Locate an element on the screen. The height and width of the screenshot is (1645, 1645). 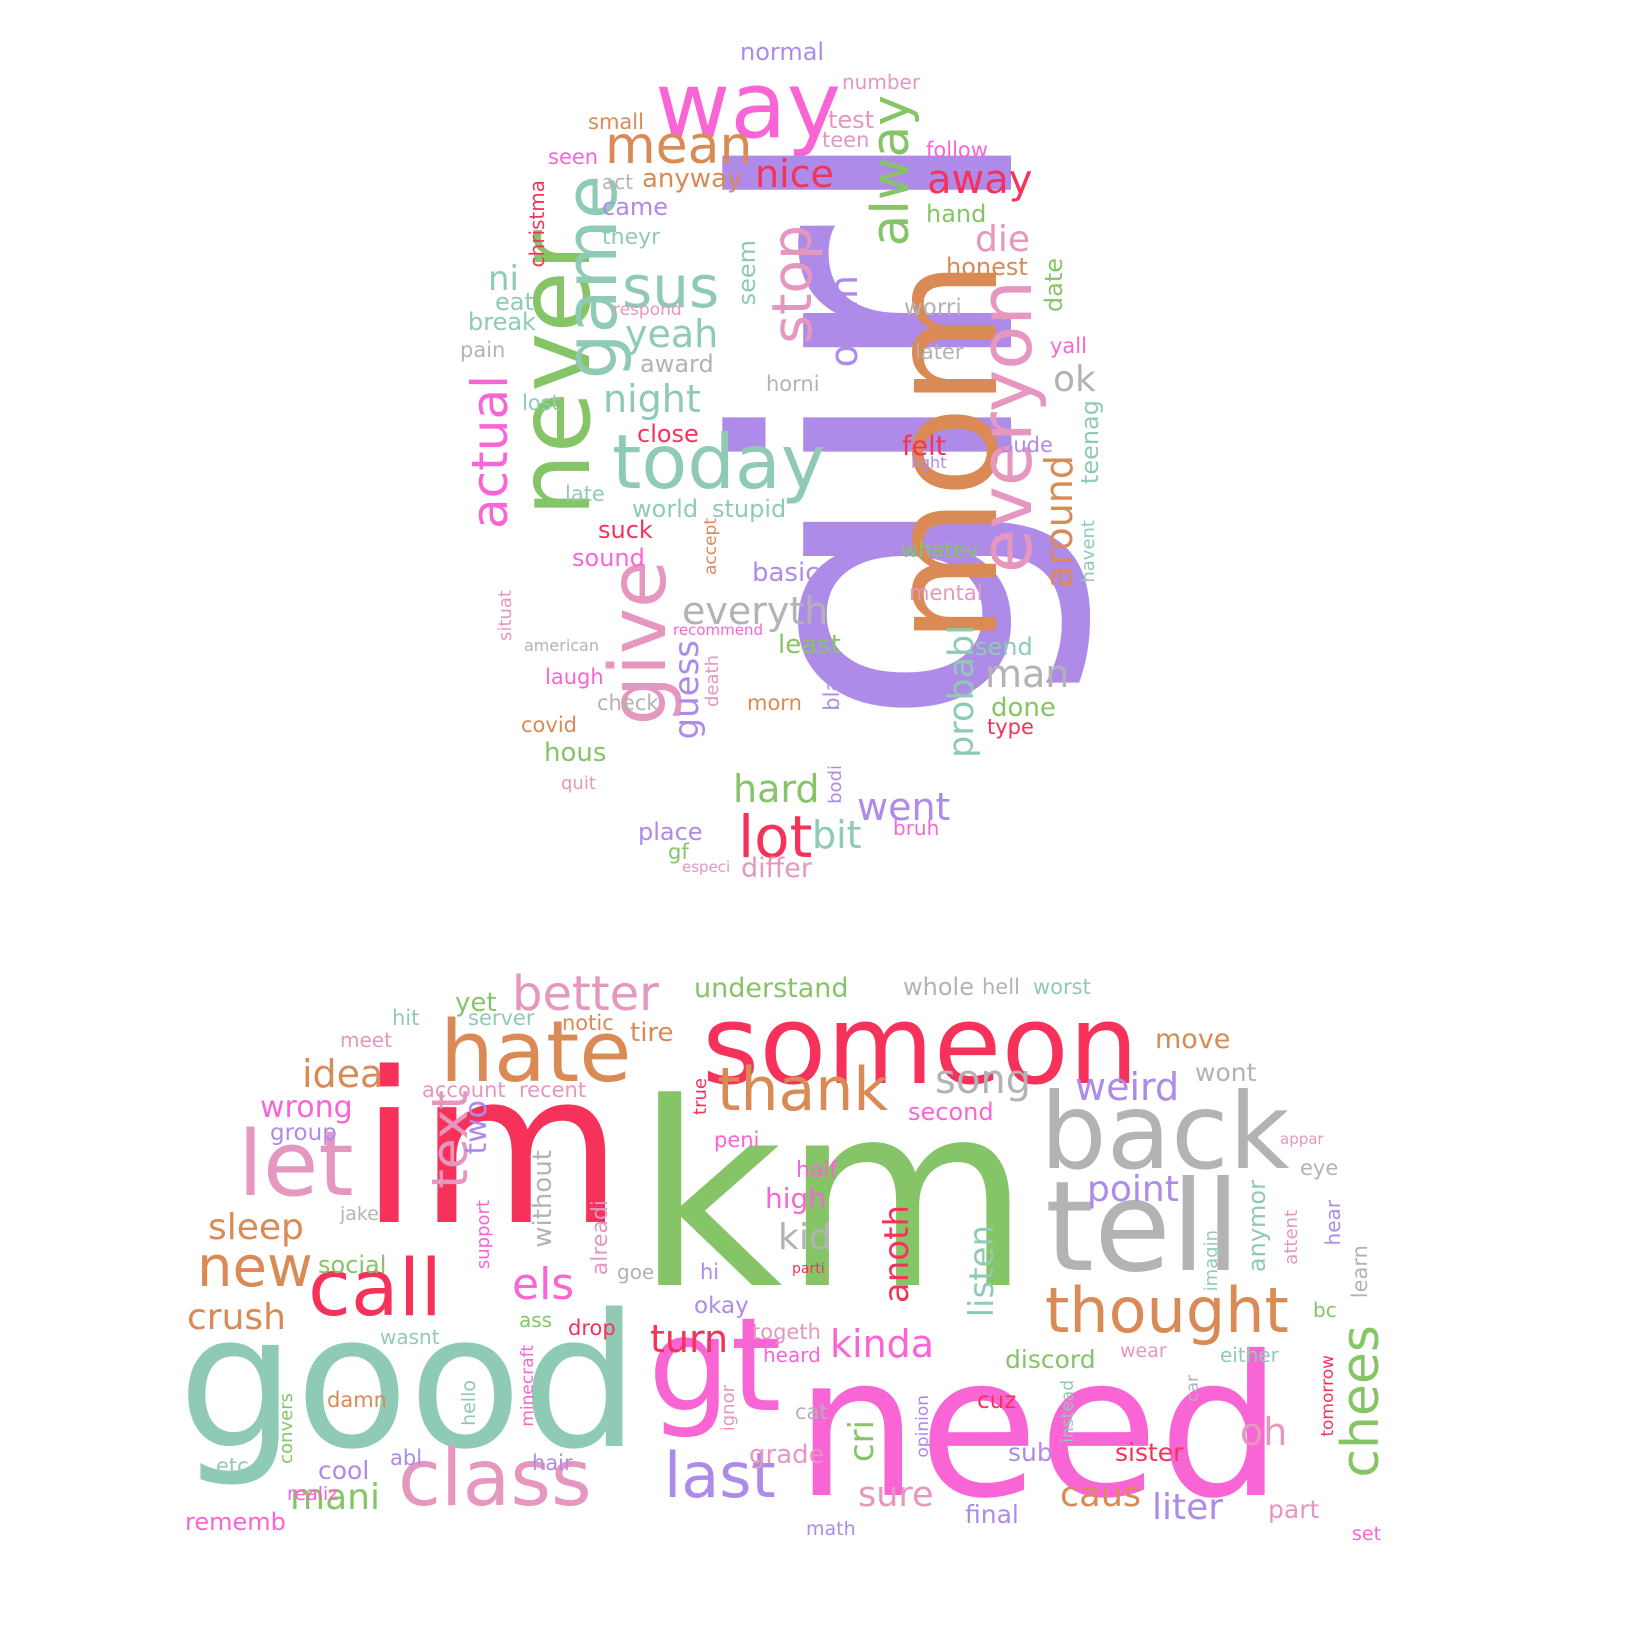
top-word-everyon: everyon is located at coordinates (1006, 427).